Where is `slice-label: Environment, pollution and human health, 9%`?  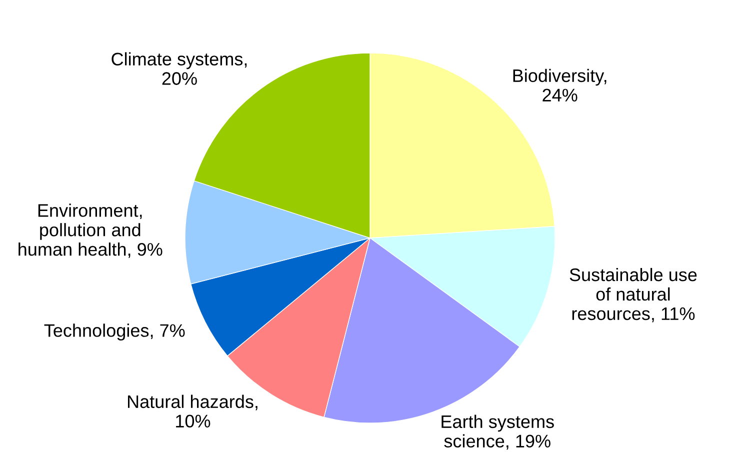 slice-label: Environment, pollution and human health, 9% is located at coordinates (90, 231).